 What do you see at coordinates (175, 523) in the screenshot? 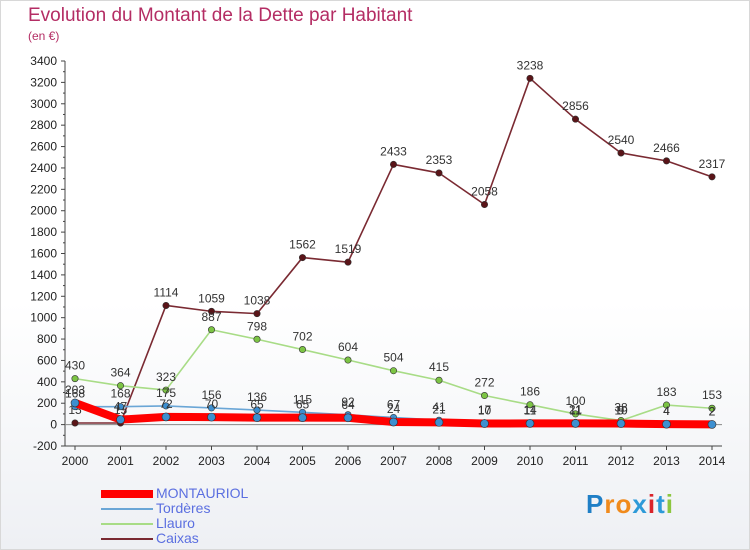
I see `legend-label: Llauro` at bounding box center [175, 523].